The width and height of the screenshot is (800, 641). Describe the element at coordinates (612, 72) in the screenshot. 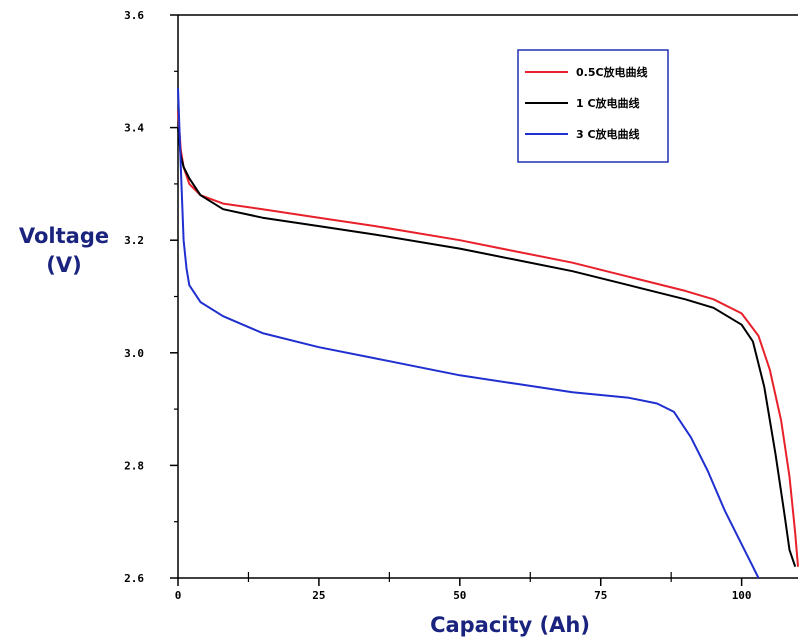

I see `legend-label-1: 0.5C放电曲线` at that location.